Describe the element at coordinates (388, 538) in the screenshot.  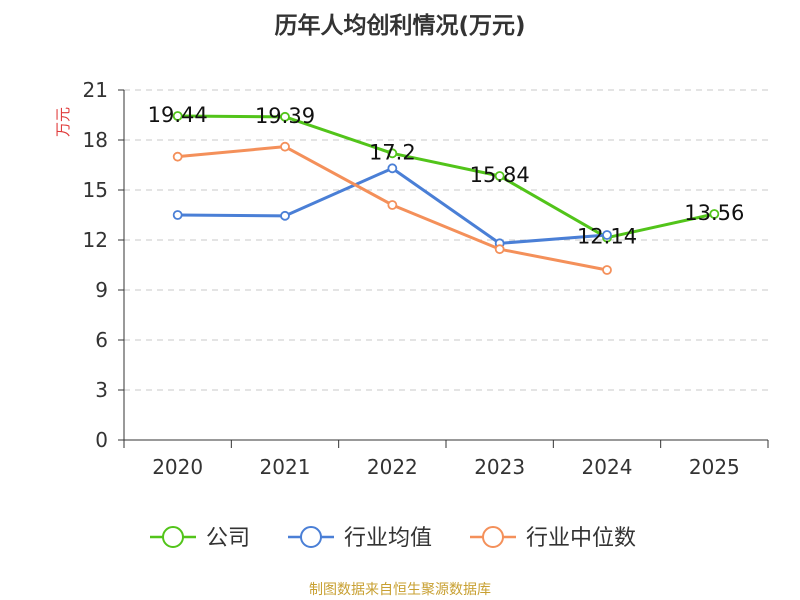
I see `legend-label: 行业均值` at that location.